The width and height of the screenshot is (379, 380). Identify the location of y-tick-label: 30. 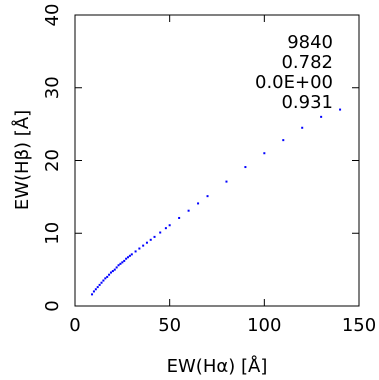
(52, 87).